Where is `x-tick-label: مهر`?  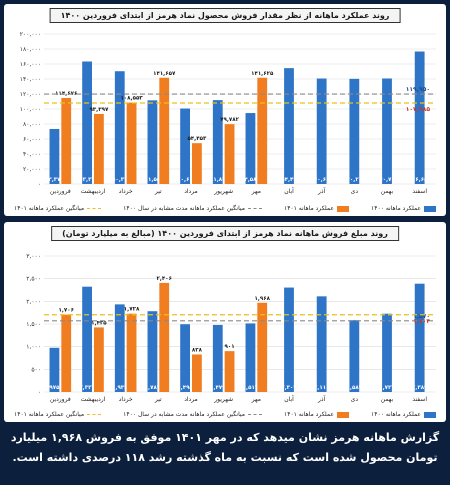
x-tick-label: مهر is located at coordinates (256, 399).